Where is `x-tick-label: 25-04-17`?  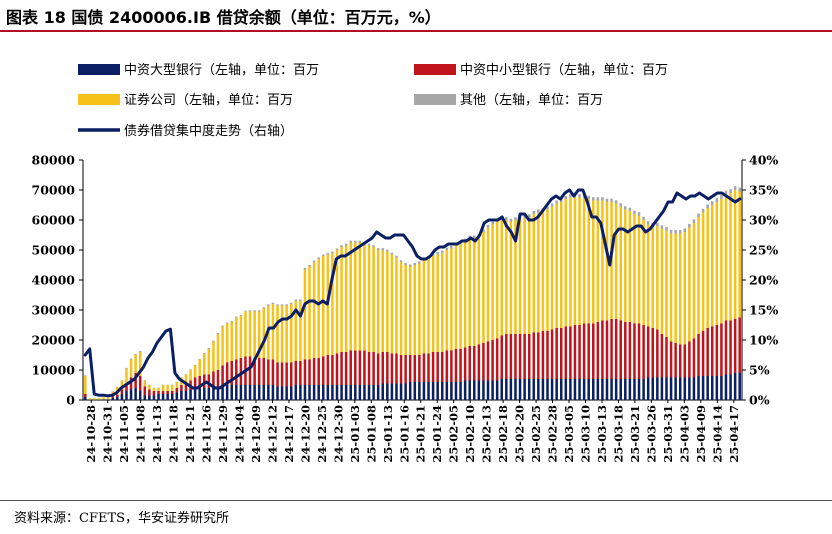
x-tick-label: 25-04-17 is located at coordinates (734, 434).